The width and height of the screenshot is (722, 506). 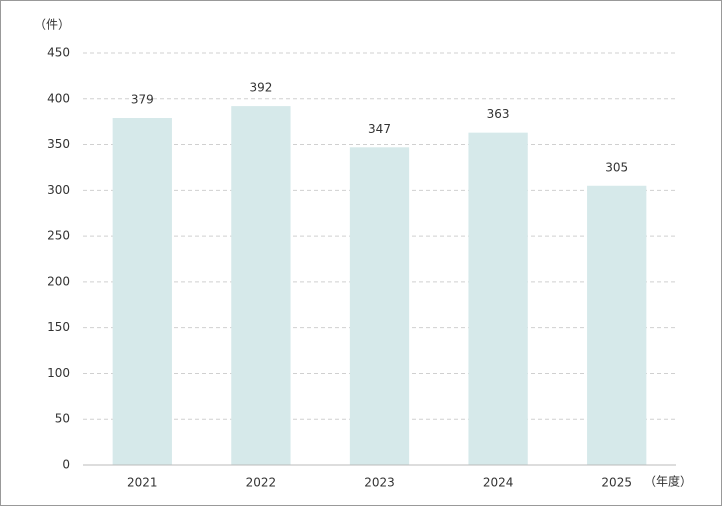 I want to click on y-tick-label: 0, so click(x=66, y=465).